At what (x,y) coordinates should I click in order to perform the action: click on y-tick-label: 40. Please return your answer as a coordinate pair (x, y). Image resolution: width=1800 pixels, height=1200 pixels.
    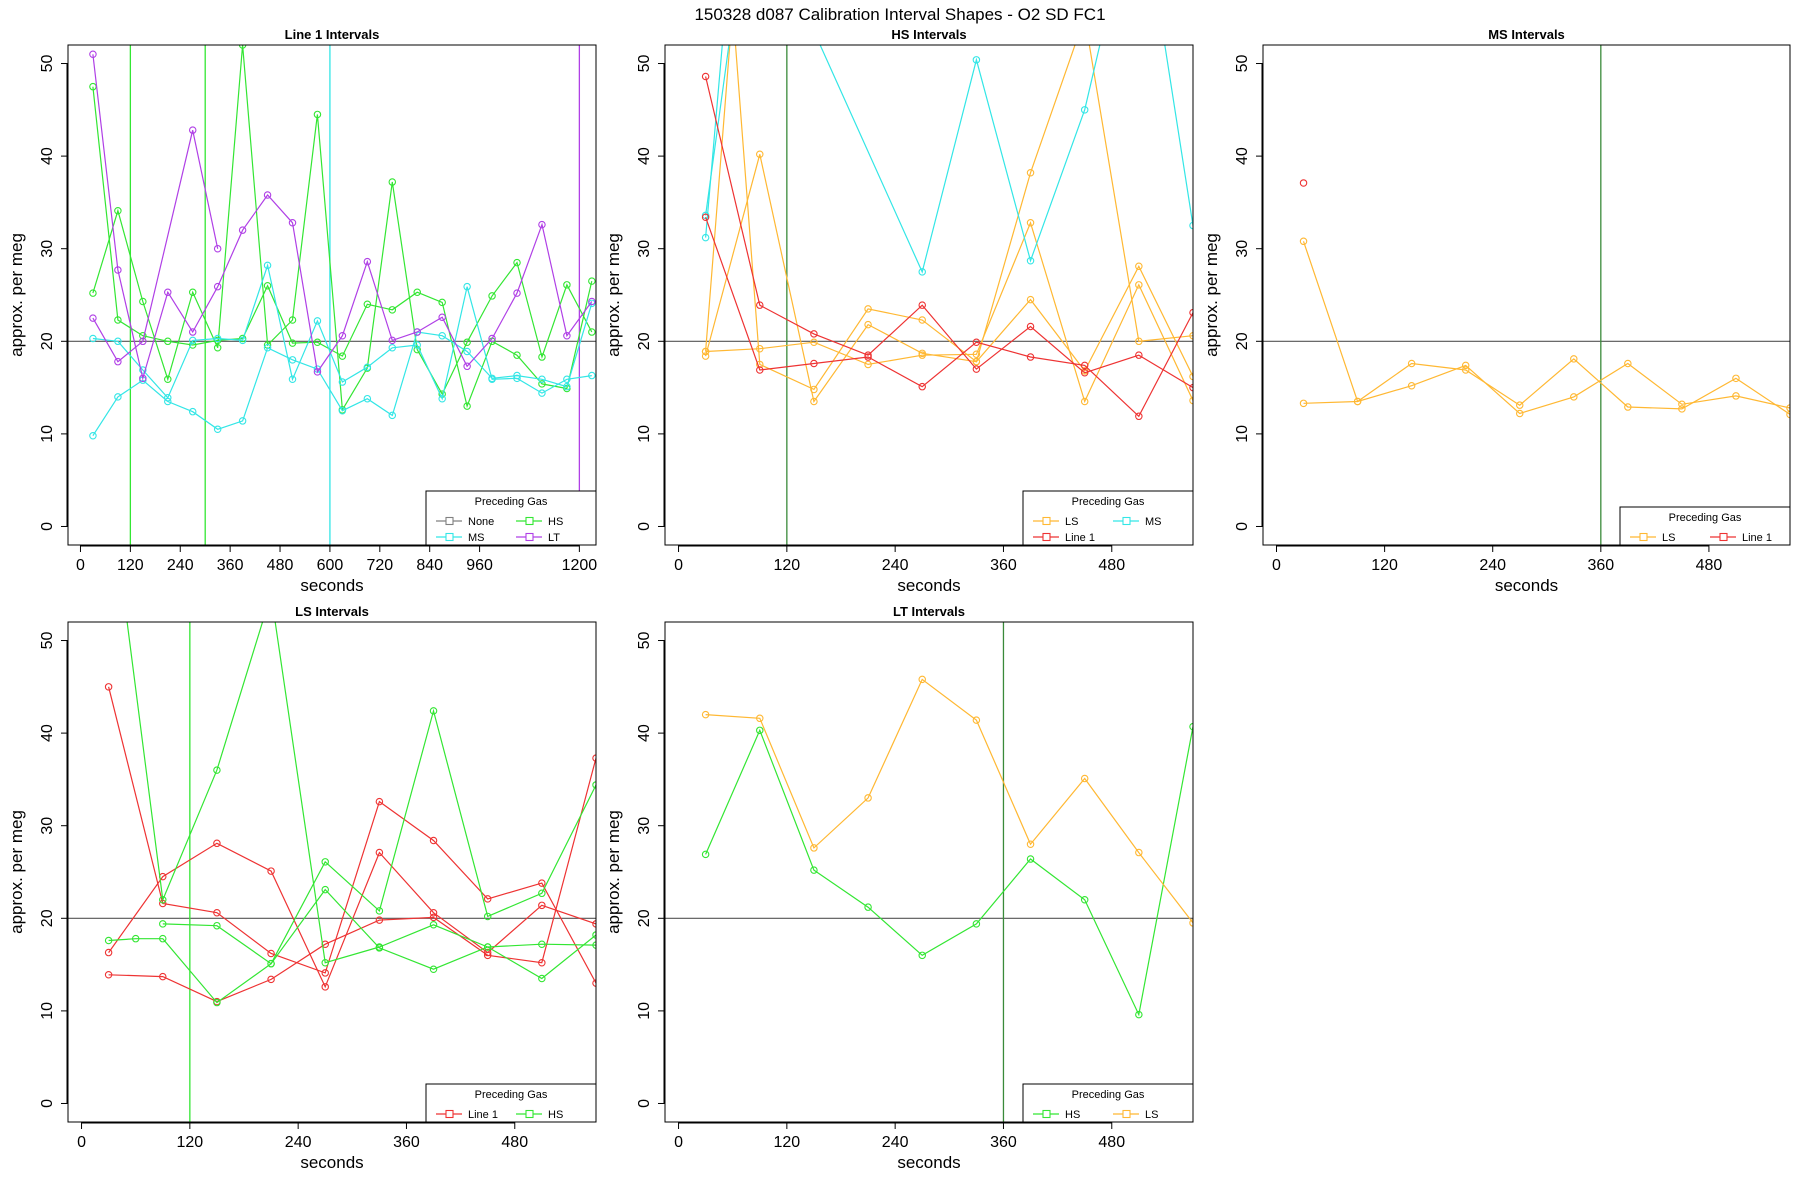
    Looking at the image, I should click on (47, 733).